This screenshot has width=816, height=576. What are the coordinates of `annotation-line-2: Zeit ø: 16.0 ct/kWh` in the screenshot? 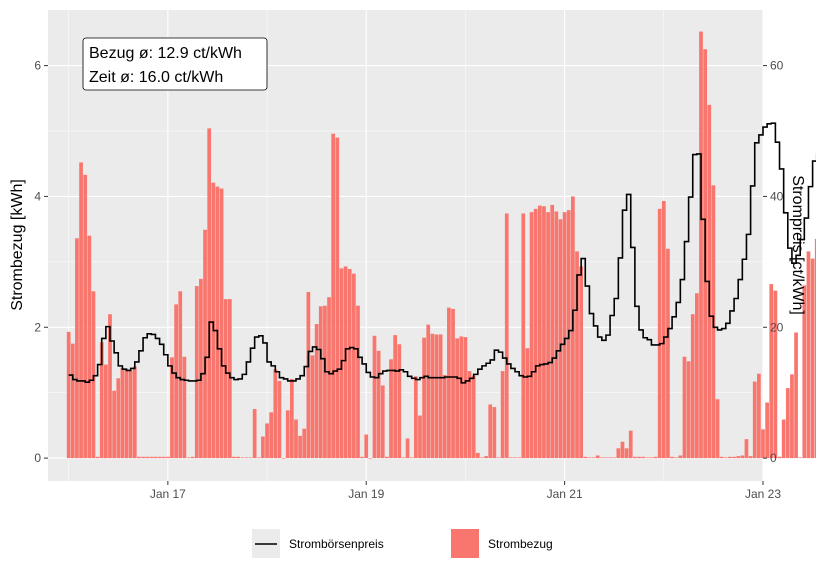 It's located at (156, 77).